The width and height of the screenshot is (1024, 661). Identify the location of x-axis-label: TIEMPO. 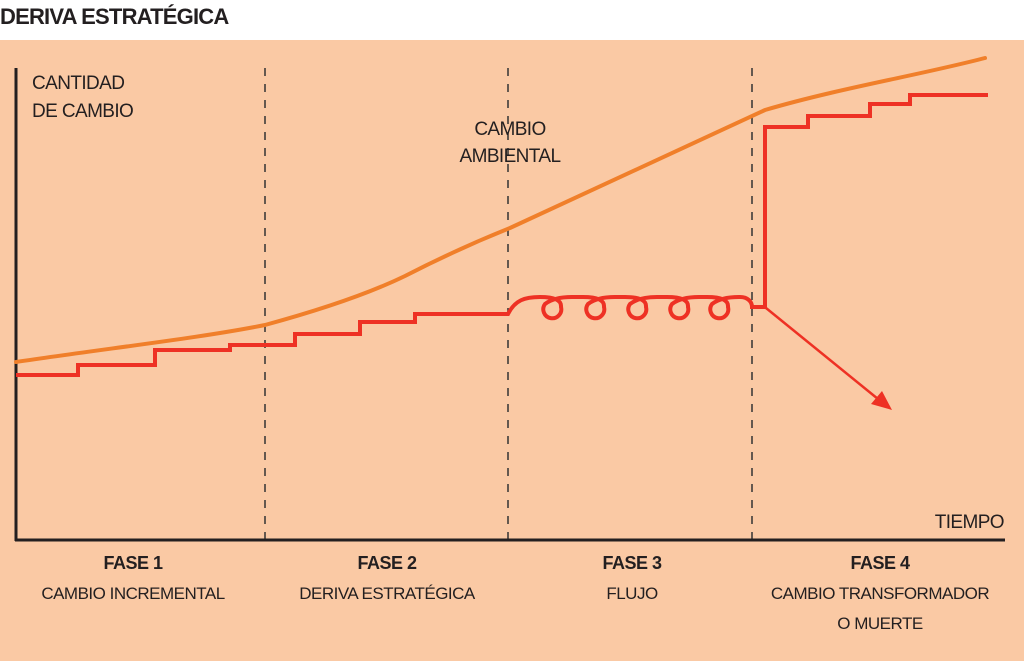
(969, 522).